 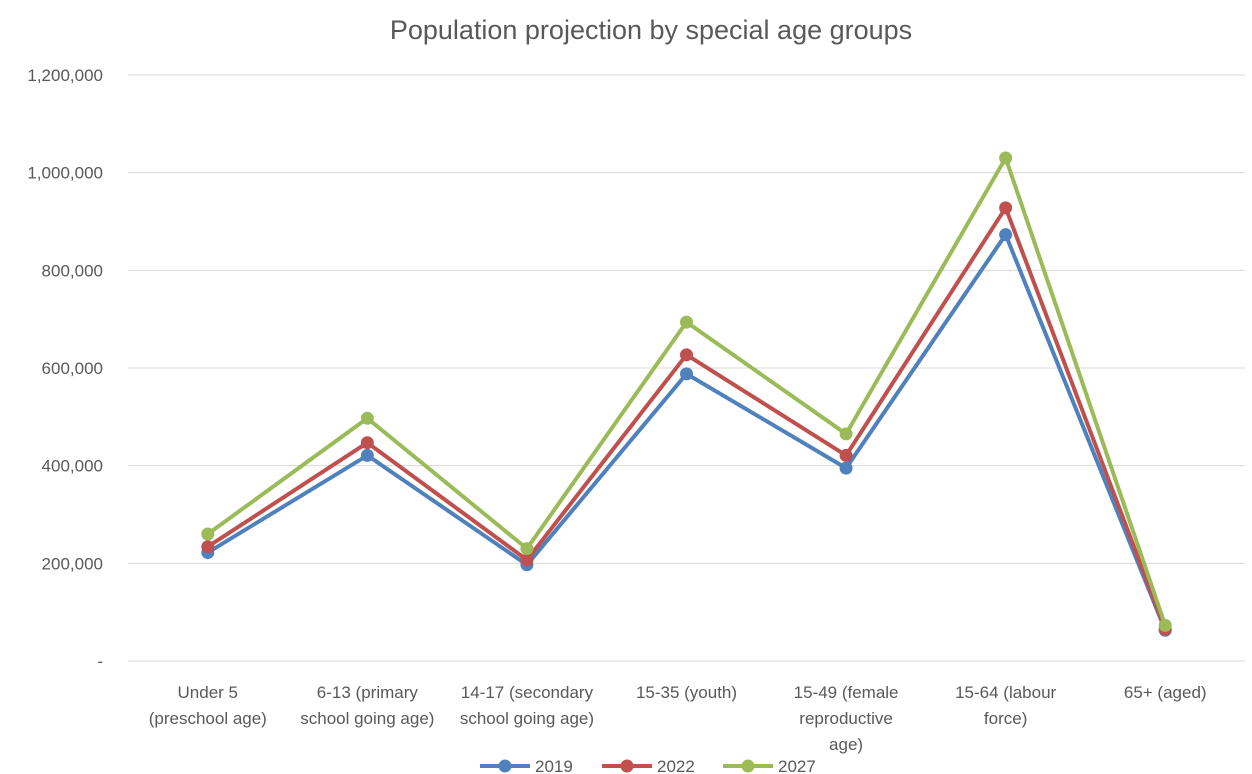 I want to click on x-tick-label: 14-17 (secondary school going age), so click(x=527, y=705).